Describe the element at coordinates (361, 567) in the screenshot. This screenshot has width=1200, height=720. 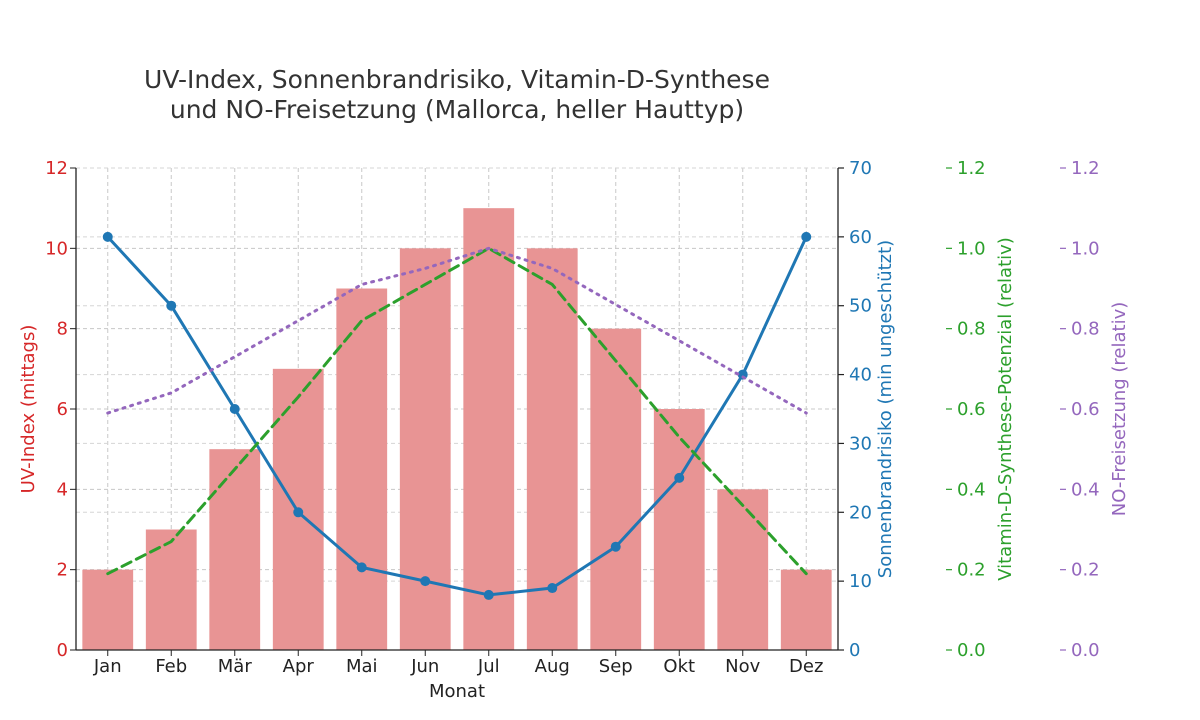
I see `burn-point-mai` at that location.